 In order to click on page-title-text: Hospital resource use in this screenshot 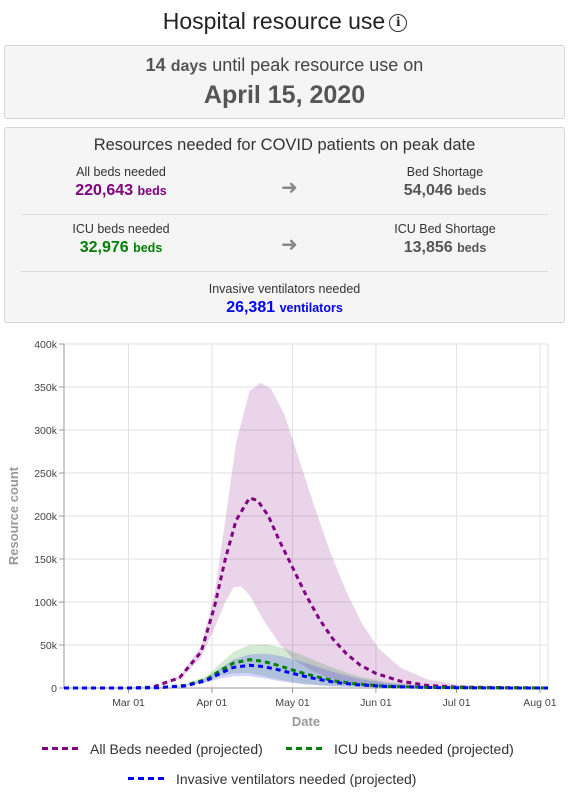, I will do `click(274, 21)`.